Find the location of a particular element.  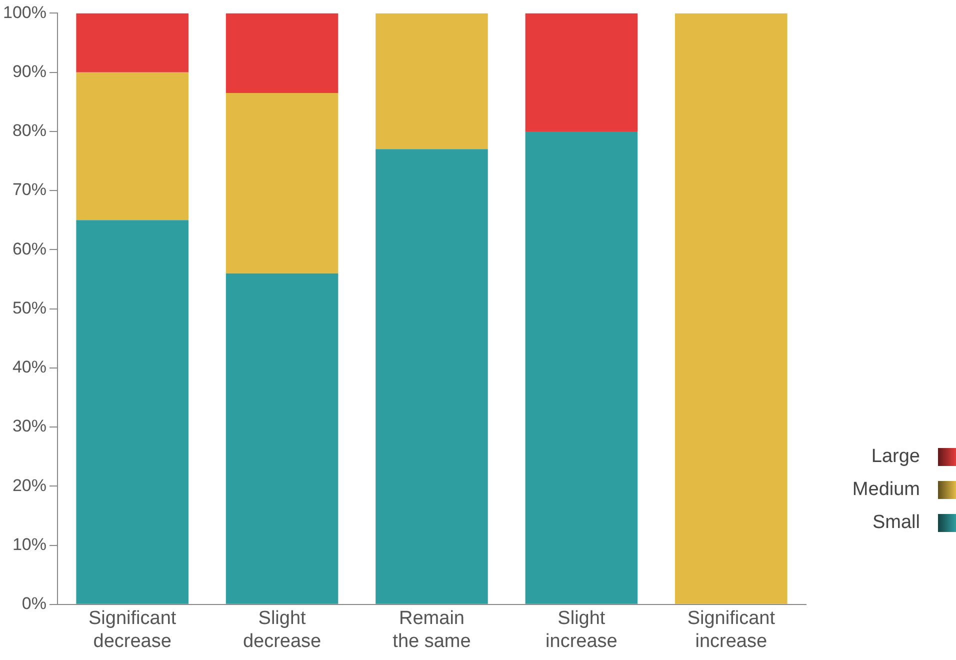

legend-label: Small is located at coordinates (896, 523).